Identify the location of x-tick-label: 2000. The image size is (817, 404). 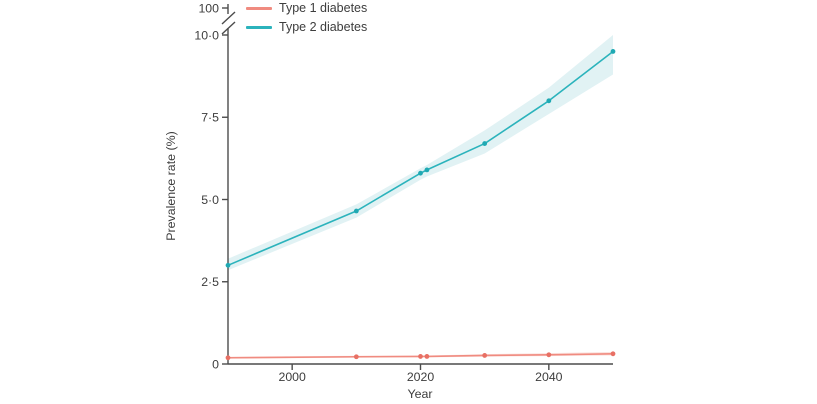
(292, 377).